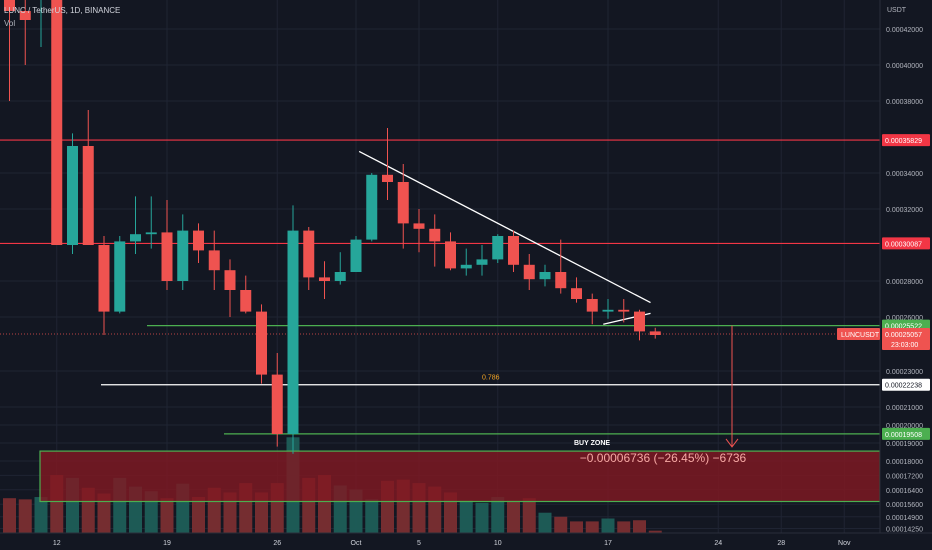 The height and width of the screenshot is (550, 932). Describe the element at coordinates (904, 345) in the screenshot. I see `candle-countdown: 23:03:00` at that location.